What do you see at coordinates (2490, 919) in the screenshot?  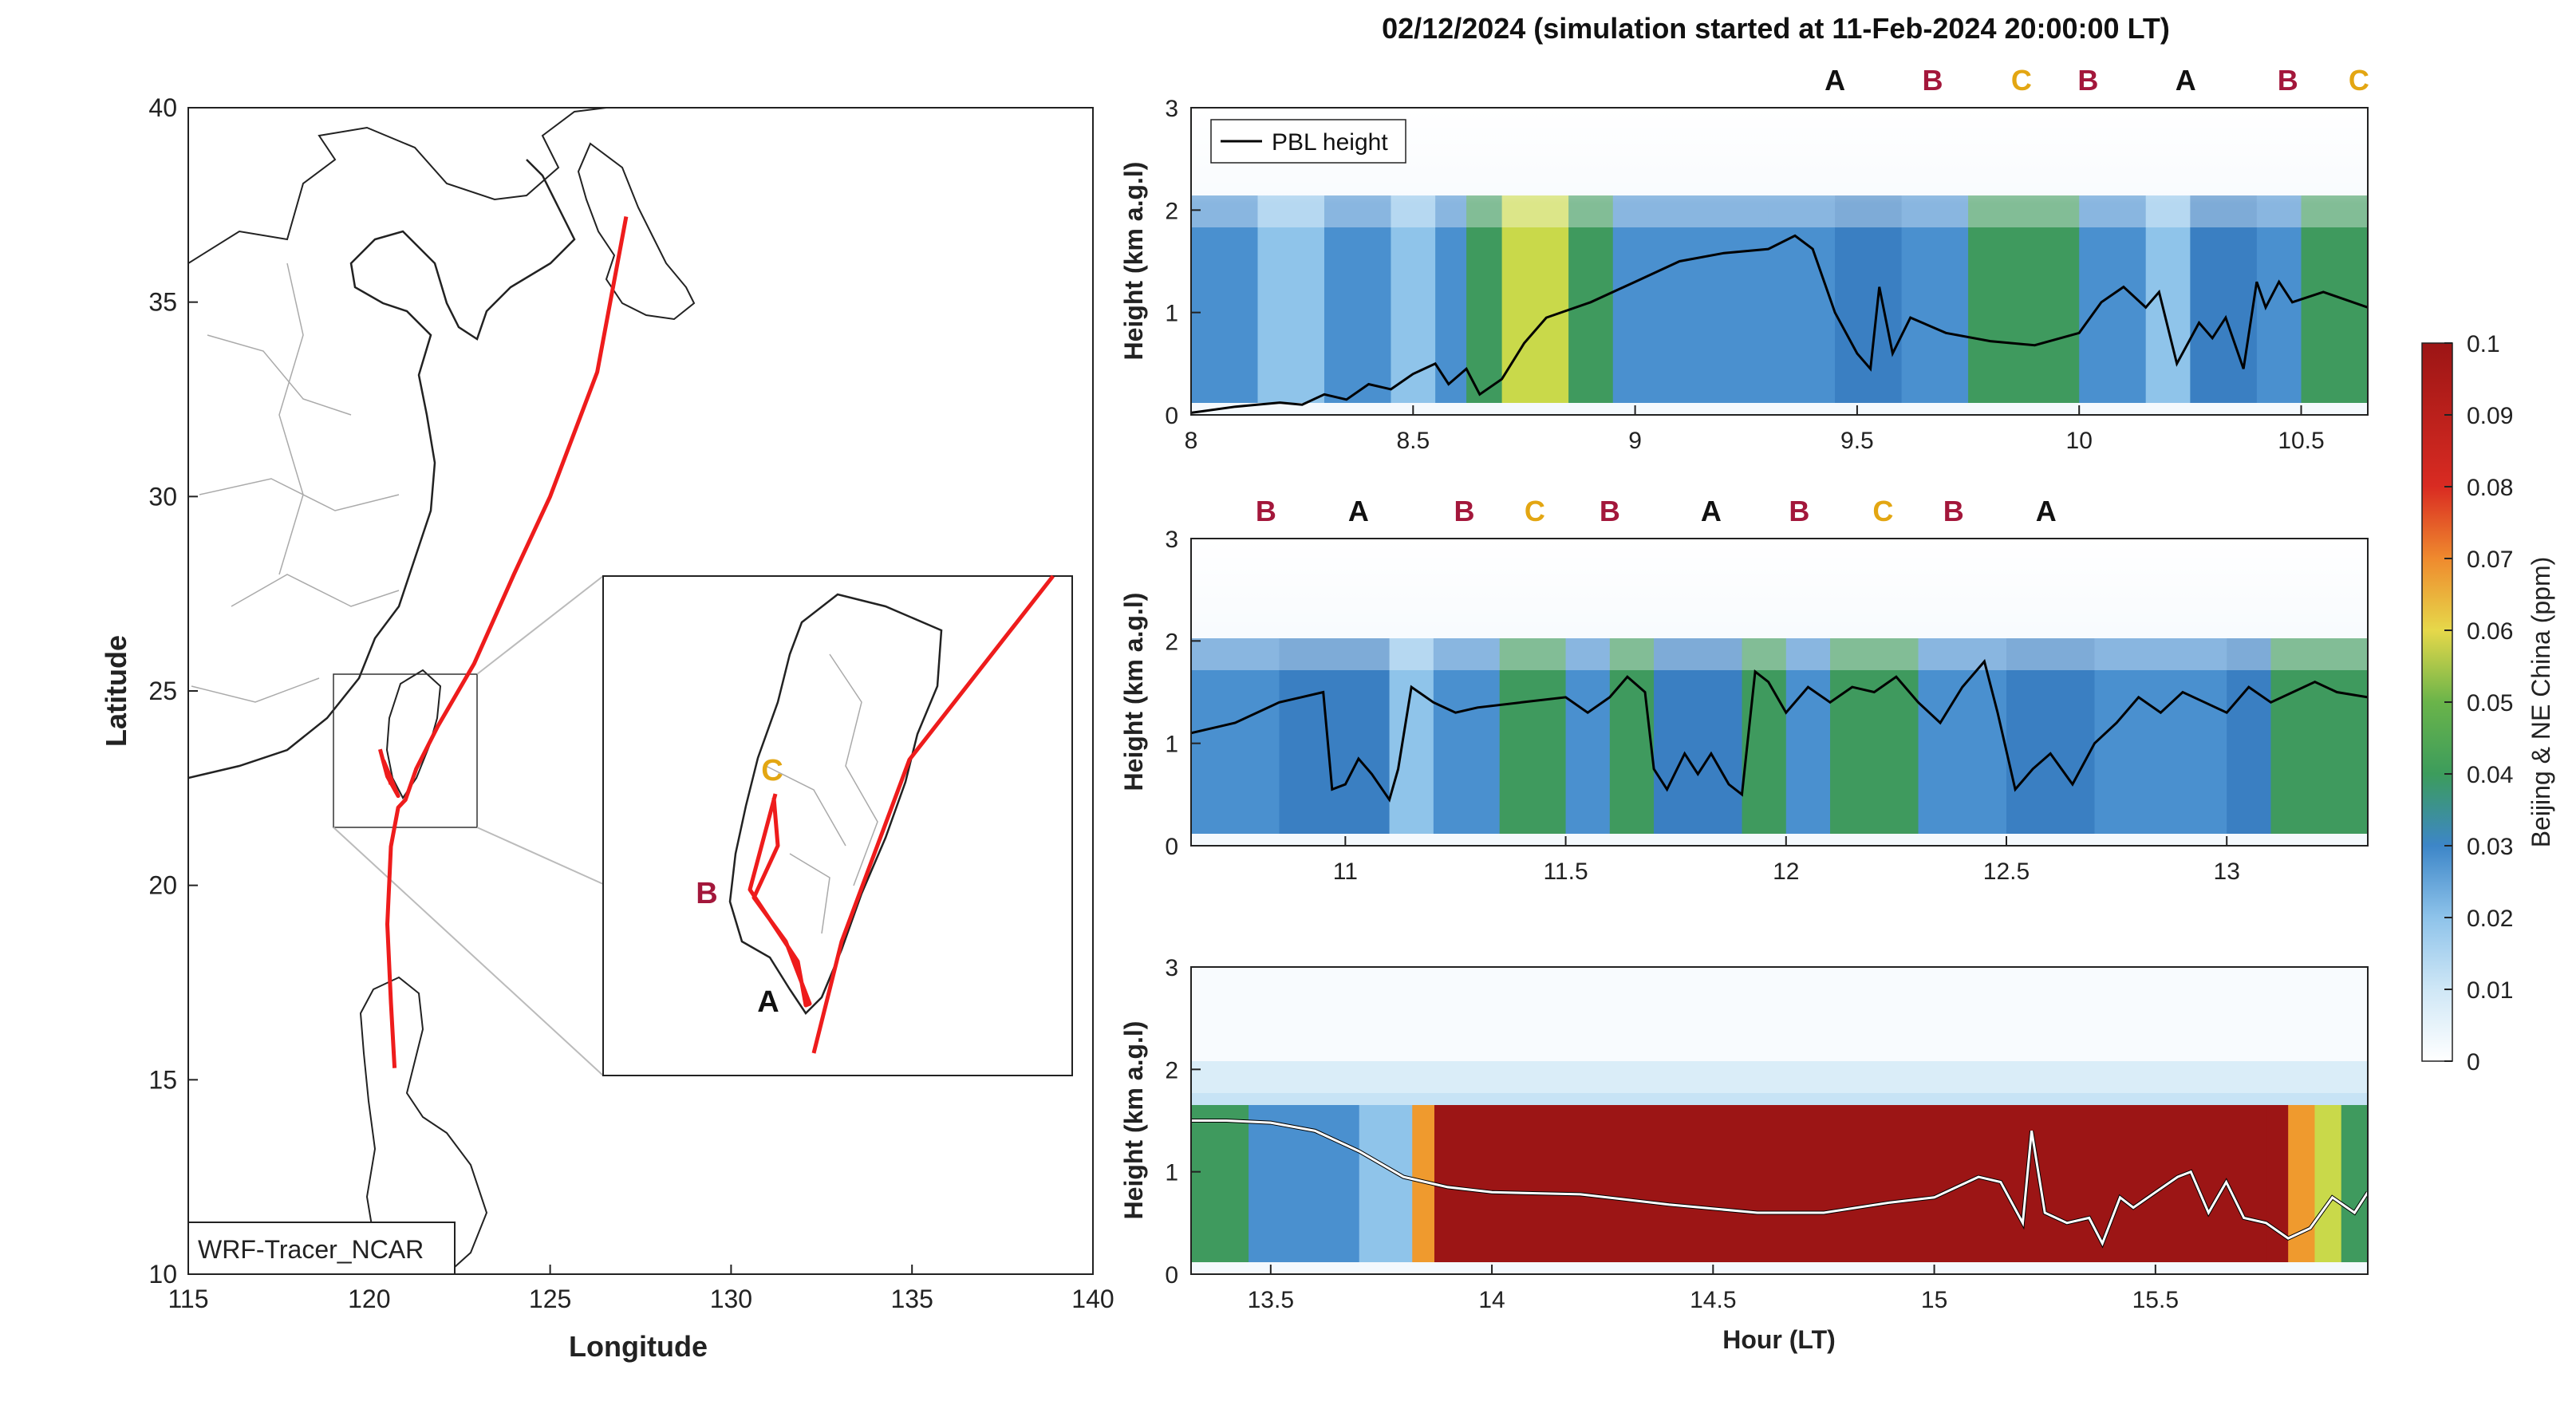 I see `colorbar-tick-label: 0.02` at bounding box center [2490, 919].